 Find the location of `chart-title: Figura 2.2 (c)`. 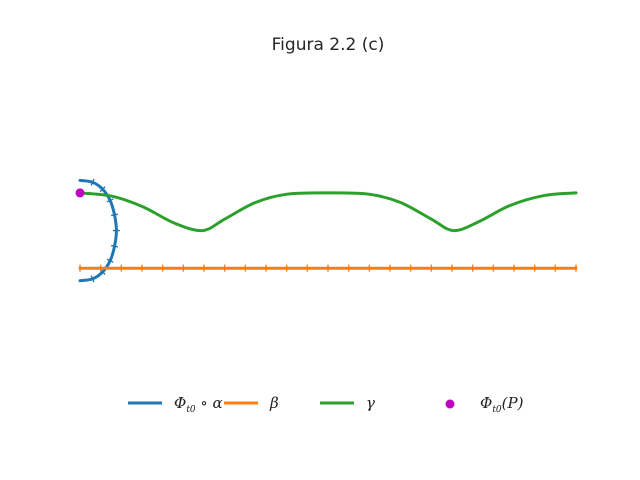

chart-title: Figura 2.2 (c) is located at coordinates (328, 45).